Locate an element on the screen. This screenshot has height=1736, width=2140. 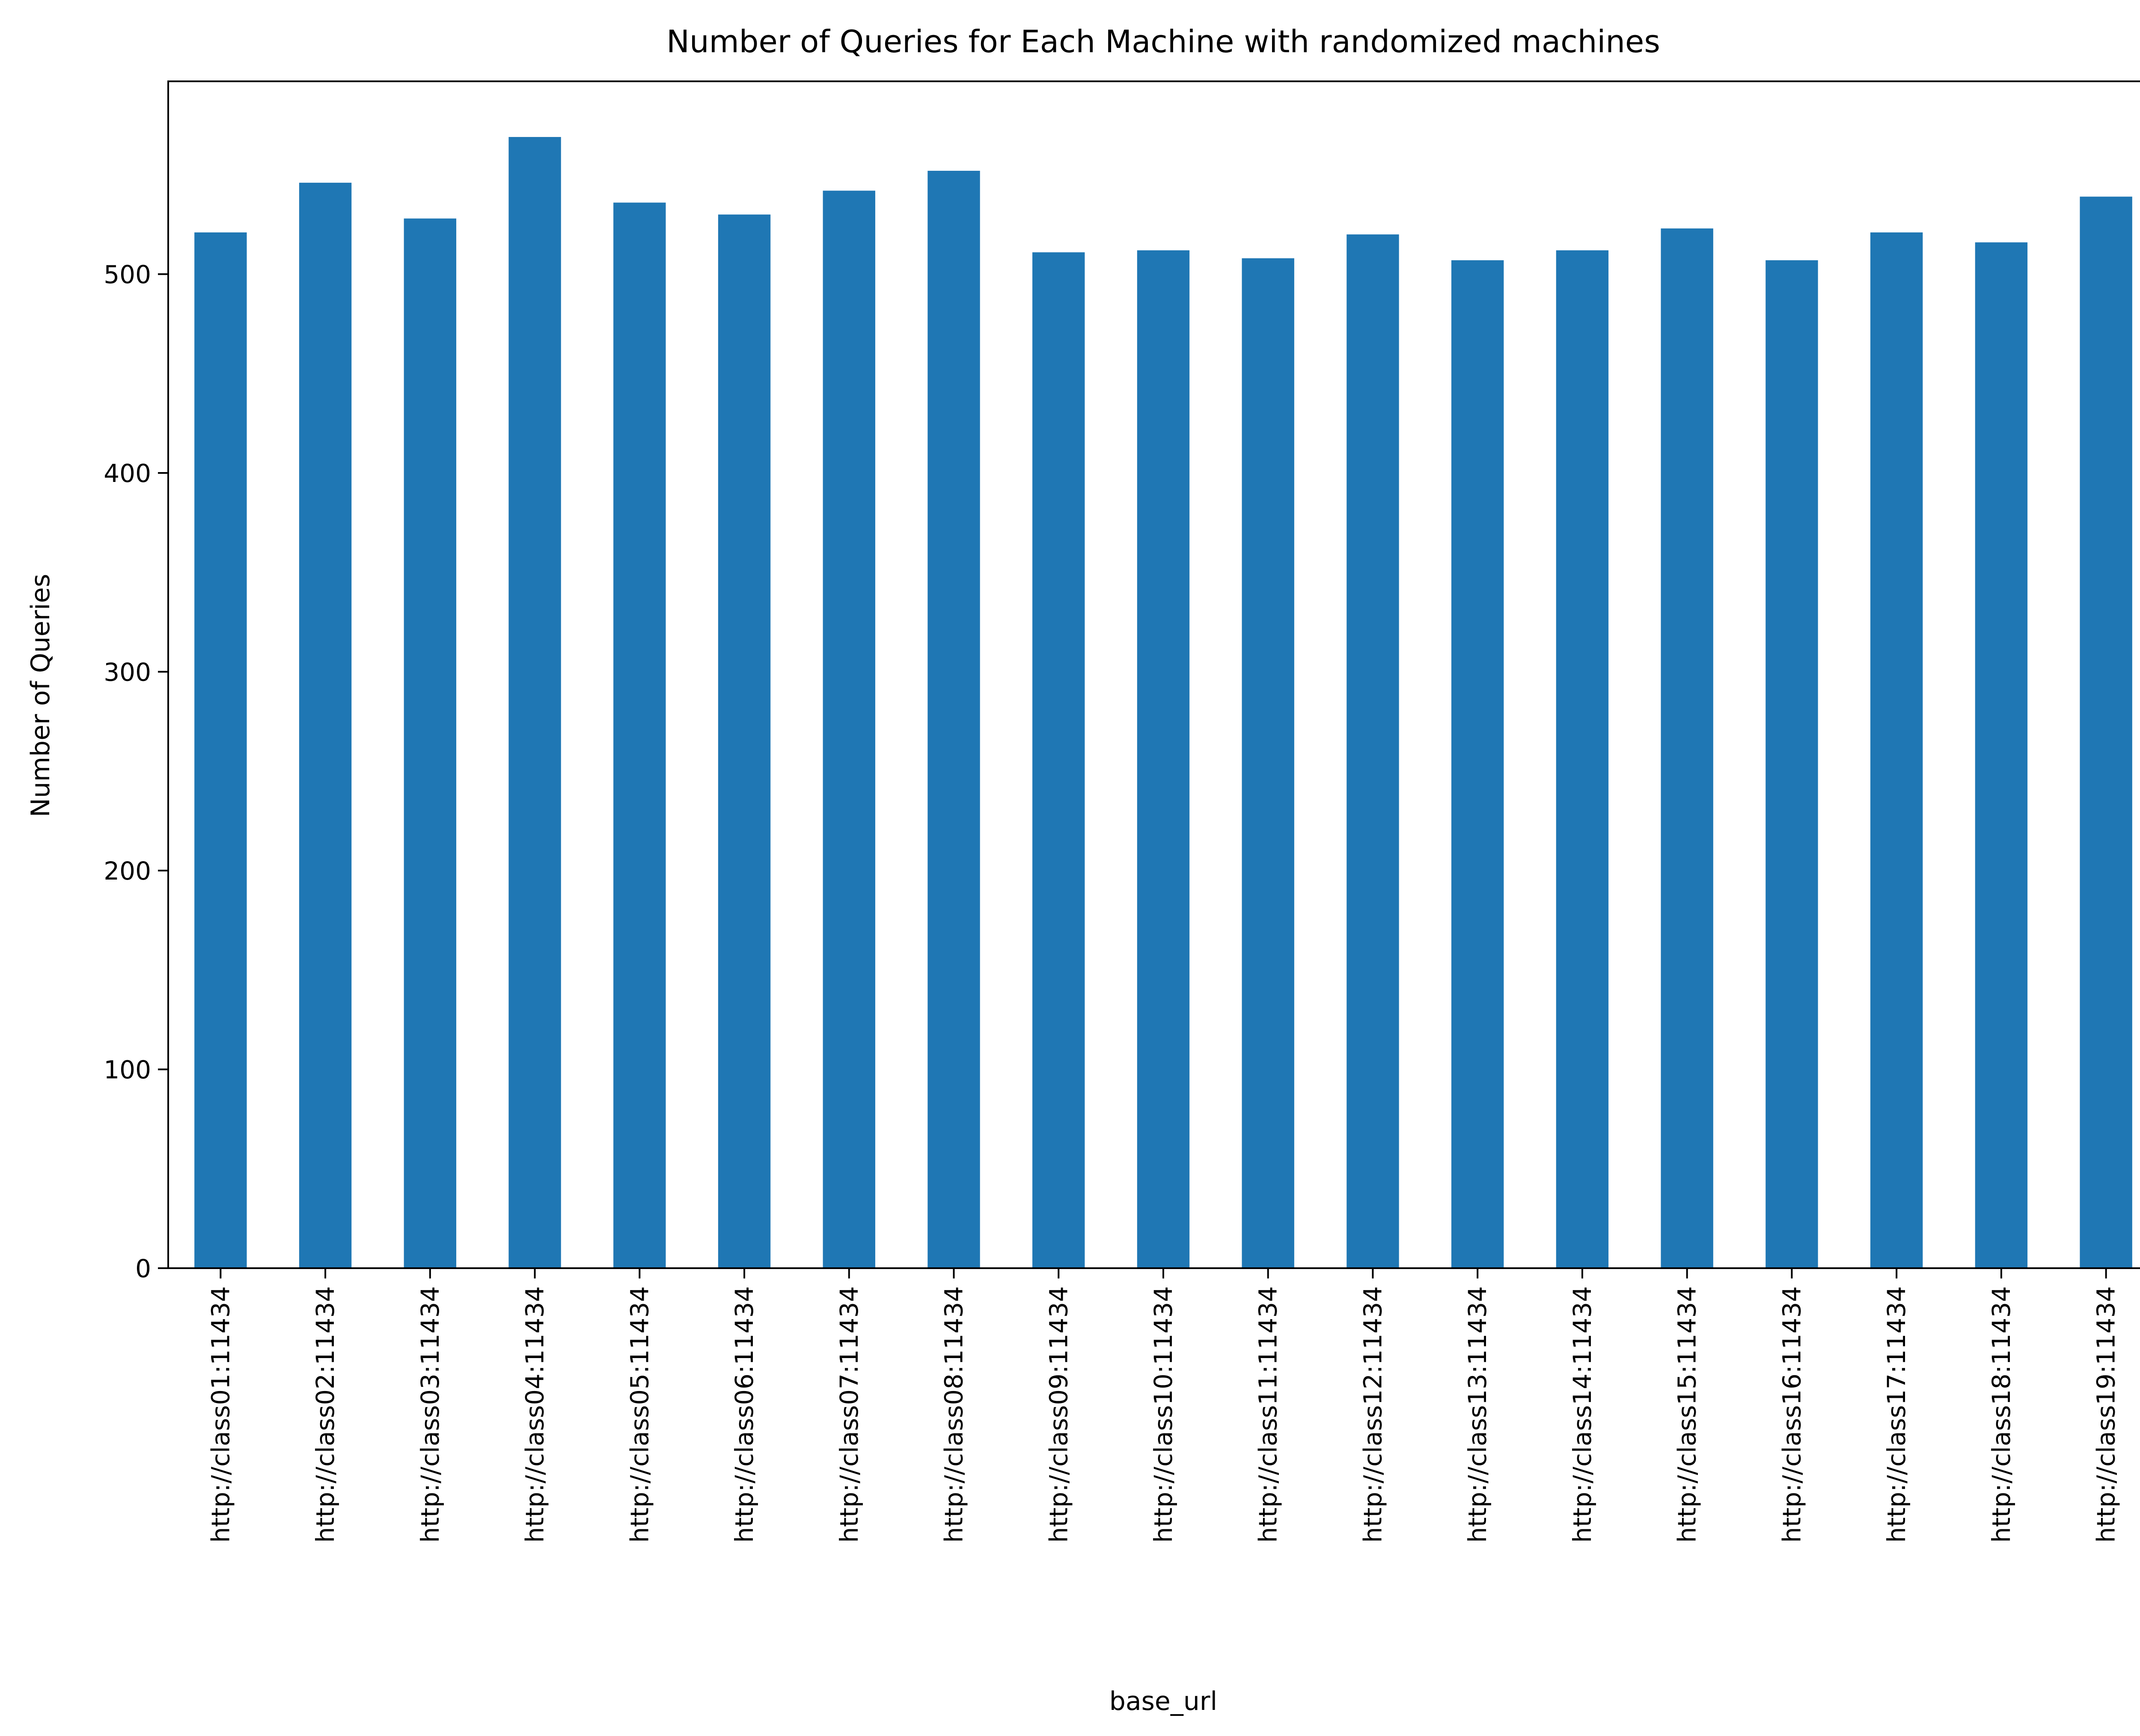
x-tick-label: http://class10:11434 is located at coordinates (1163, 1414).